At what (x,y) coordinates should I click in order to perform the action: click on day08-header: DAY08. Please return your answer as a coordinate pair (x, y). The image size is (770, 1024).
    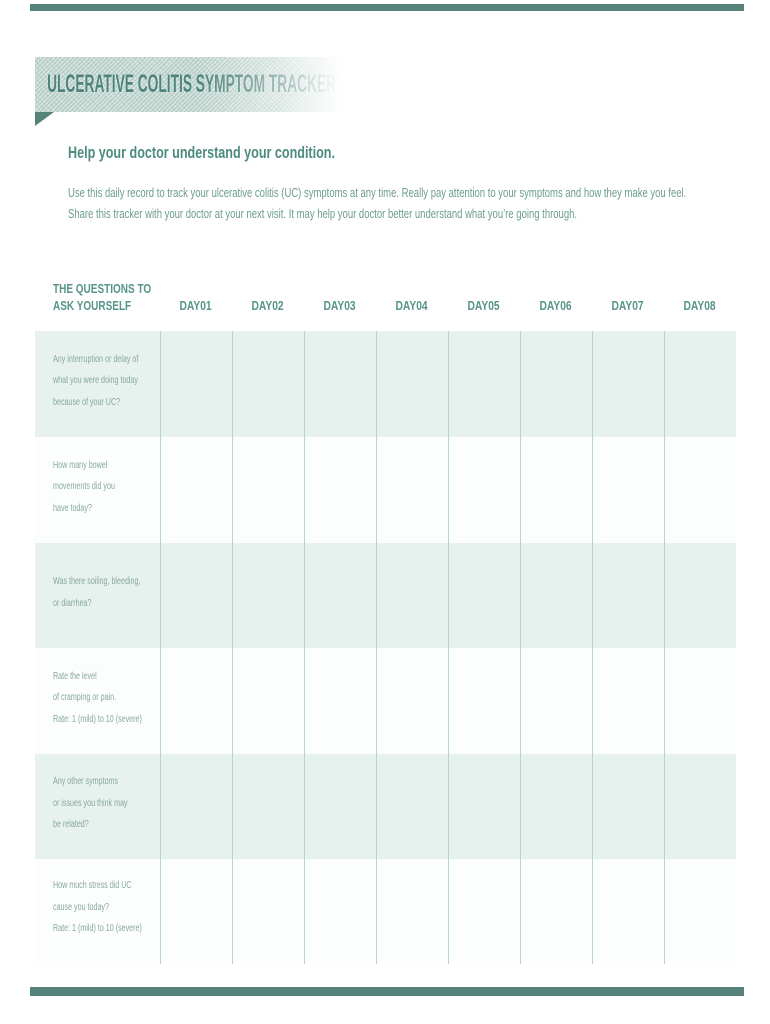
    Looking at the image, I should click on (700, 306).